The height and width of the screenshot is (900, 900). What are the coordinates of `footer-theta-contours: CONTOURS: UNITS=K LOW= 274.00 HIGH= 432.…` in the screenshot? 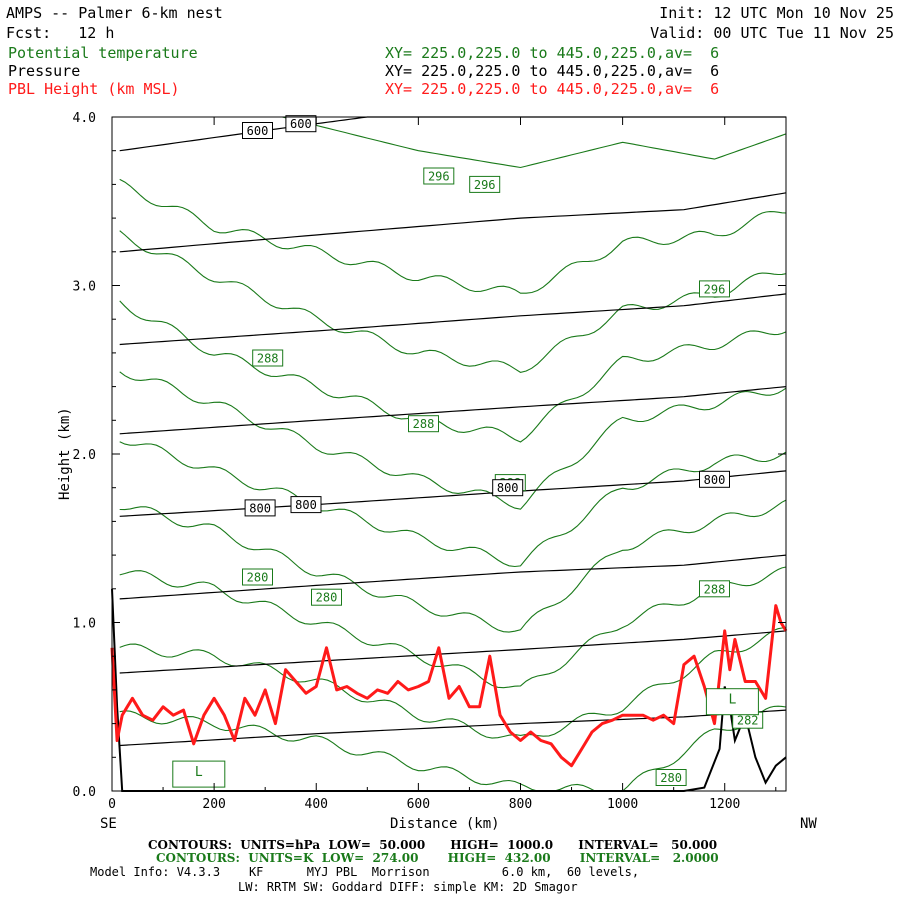 It's located at (437, 858).